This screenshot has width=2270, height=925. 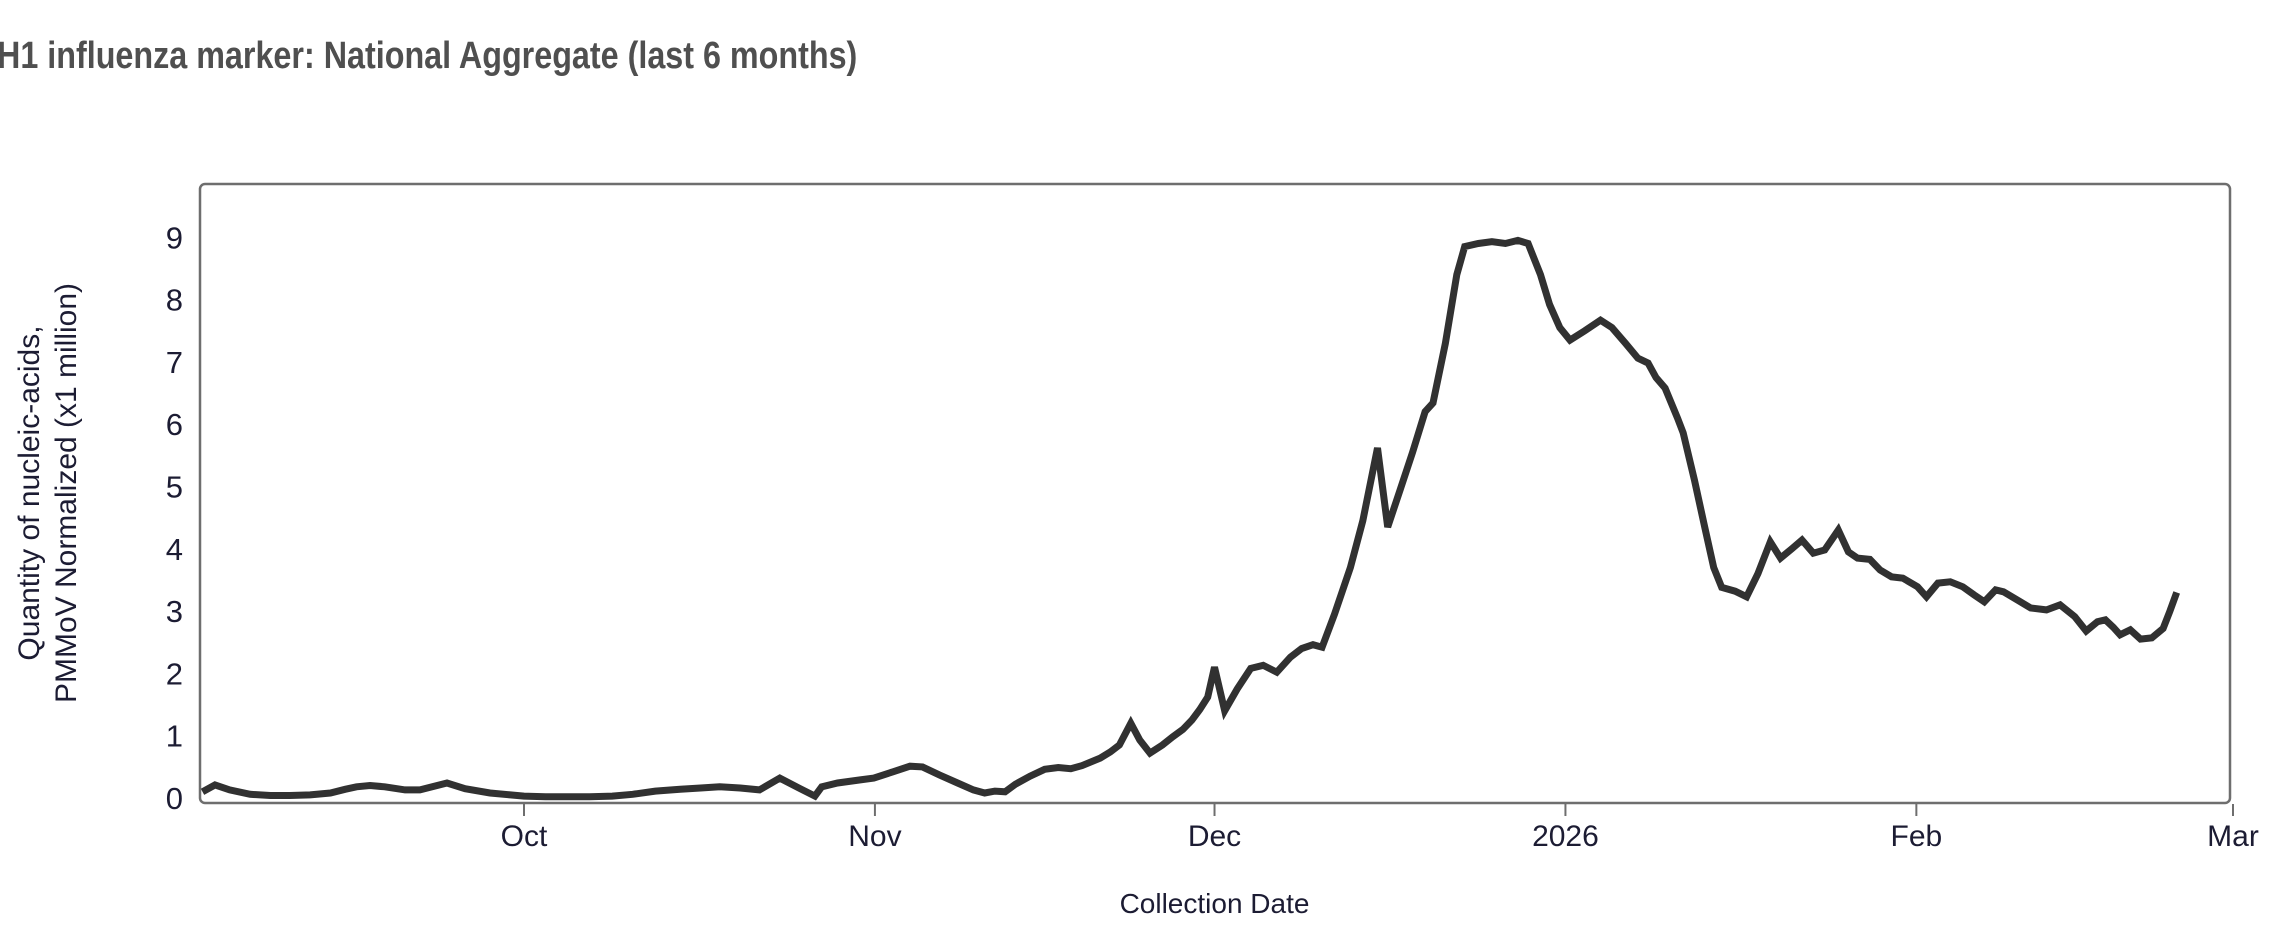 What do you see at coordinates (174, 611) in the screenshot?
I see `y-tick-label: 3` at bounding box center [174, 611].